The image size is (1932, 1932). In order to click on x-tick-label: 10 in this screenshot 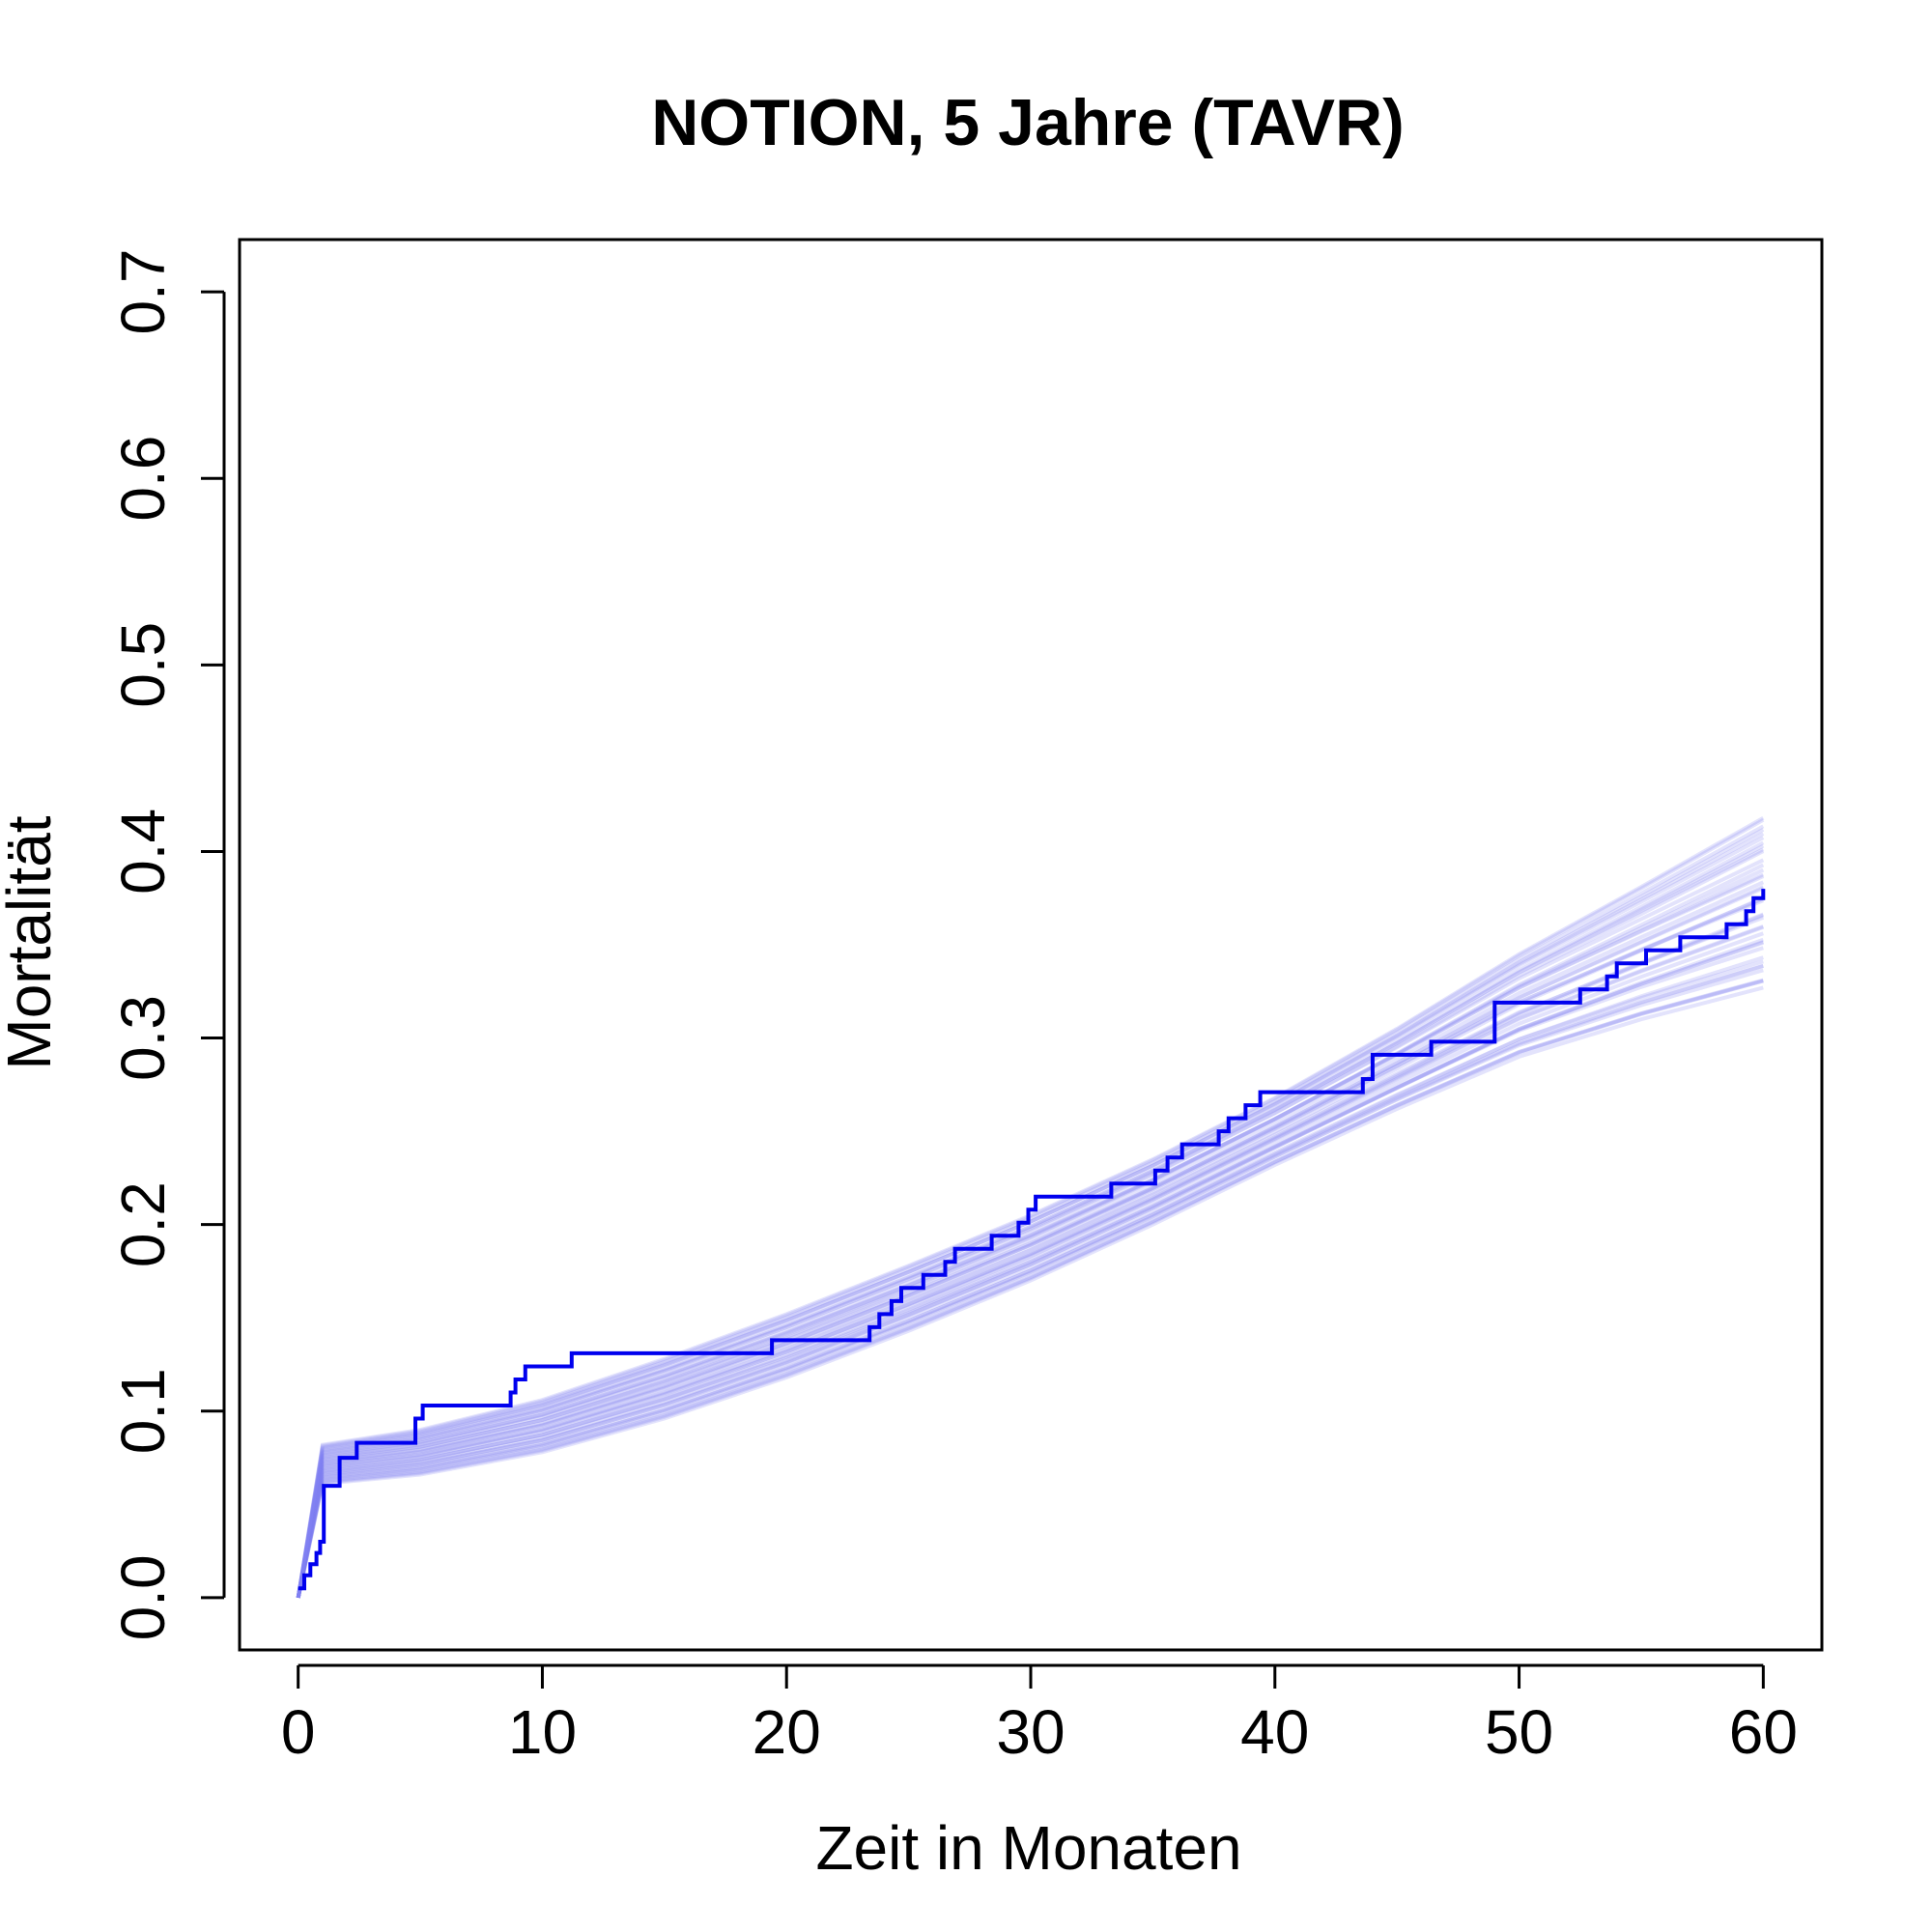, I will do `click(542, 1732)`.